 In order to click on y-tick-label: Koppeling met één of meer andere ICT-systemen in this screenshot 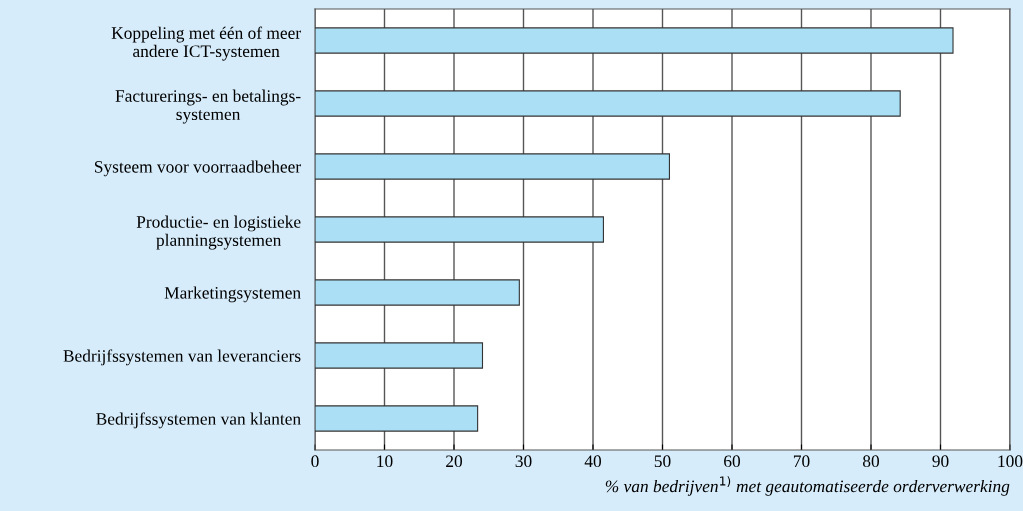, I will do `click(206, 43)`.